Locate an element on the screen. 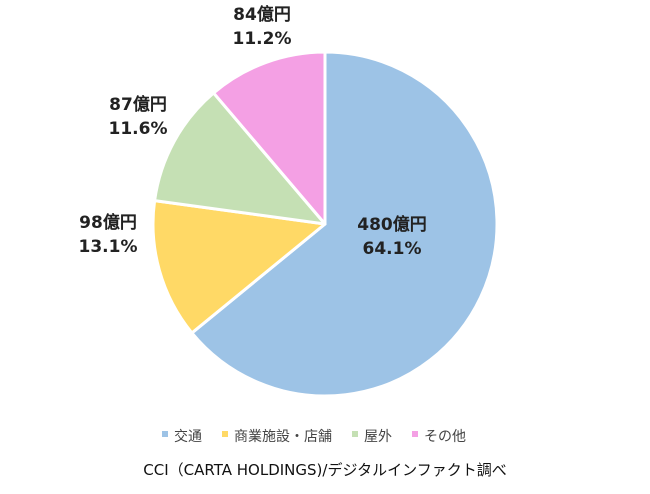 The height and width of the screenshot is (494, 650). slice-value-label-0: 480億円 is located at coordinates (392, 224).